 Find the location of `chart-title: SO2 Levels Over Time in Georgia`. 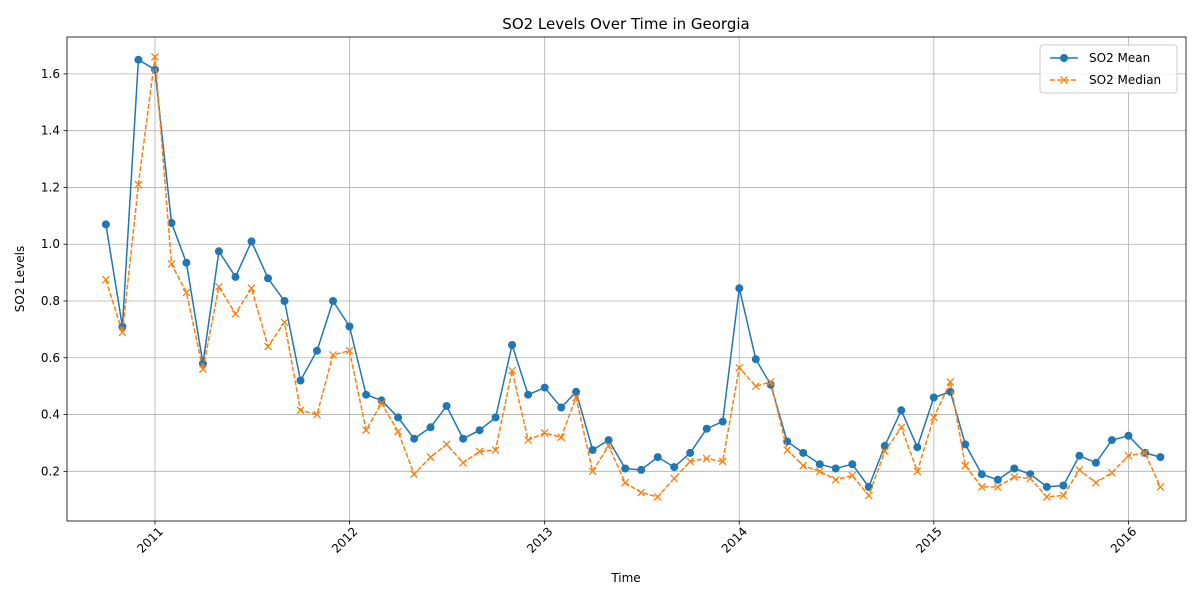

chart-title: SO2 Levels Over Time in Georgia is located at coordinates (625, 24).